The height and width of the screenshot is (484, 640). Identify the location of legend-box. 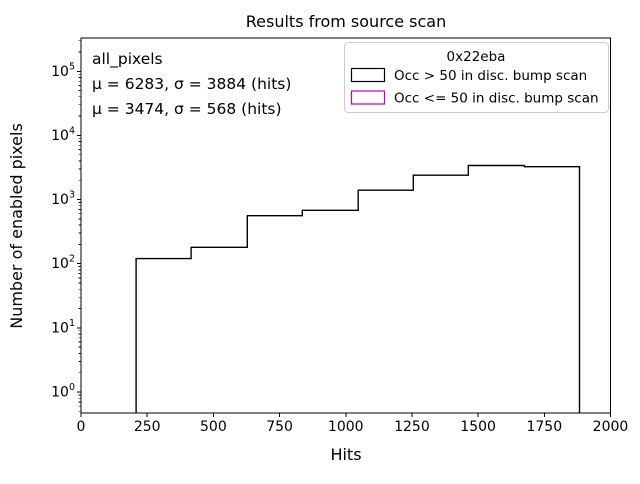
(476, 77).